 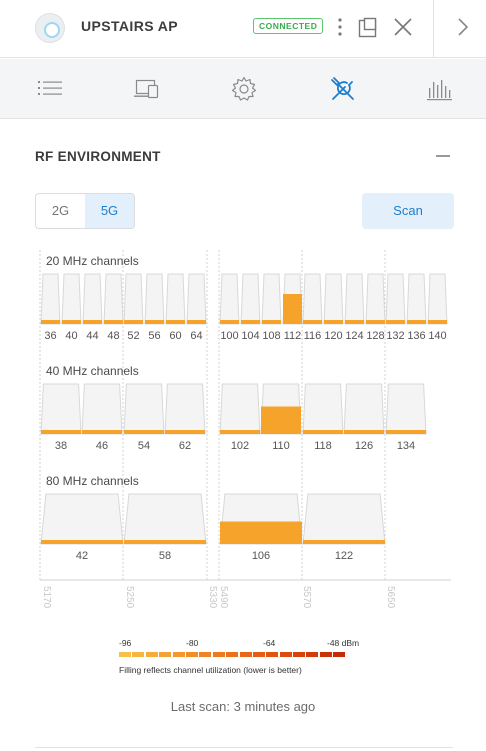 I want to click on channel-label: 122, so click(x=344, y=556).